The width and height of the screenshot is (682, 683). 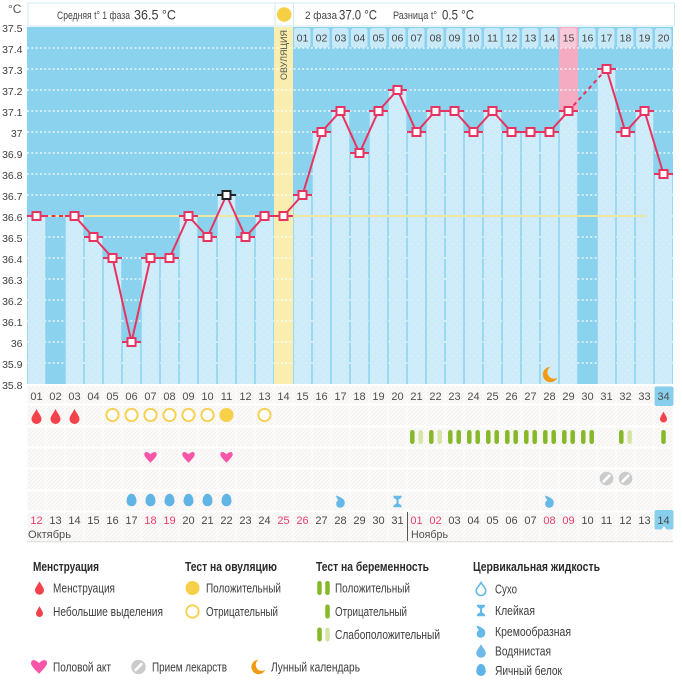 What do you see at coordinates (315, 668) in the screenshot?
I see `svg-text: Лунный календарь` at bounding box center [315, 668].